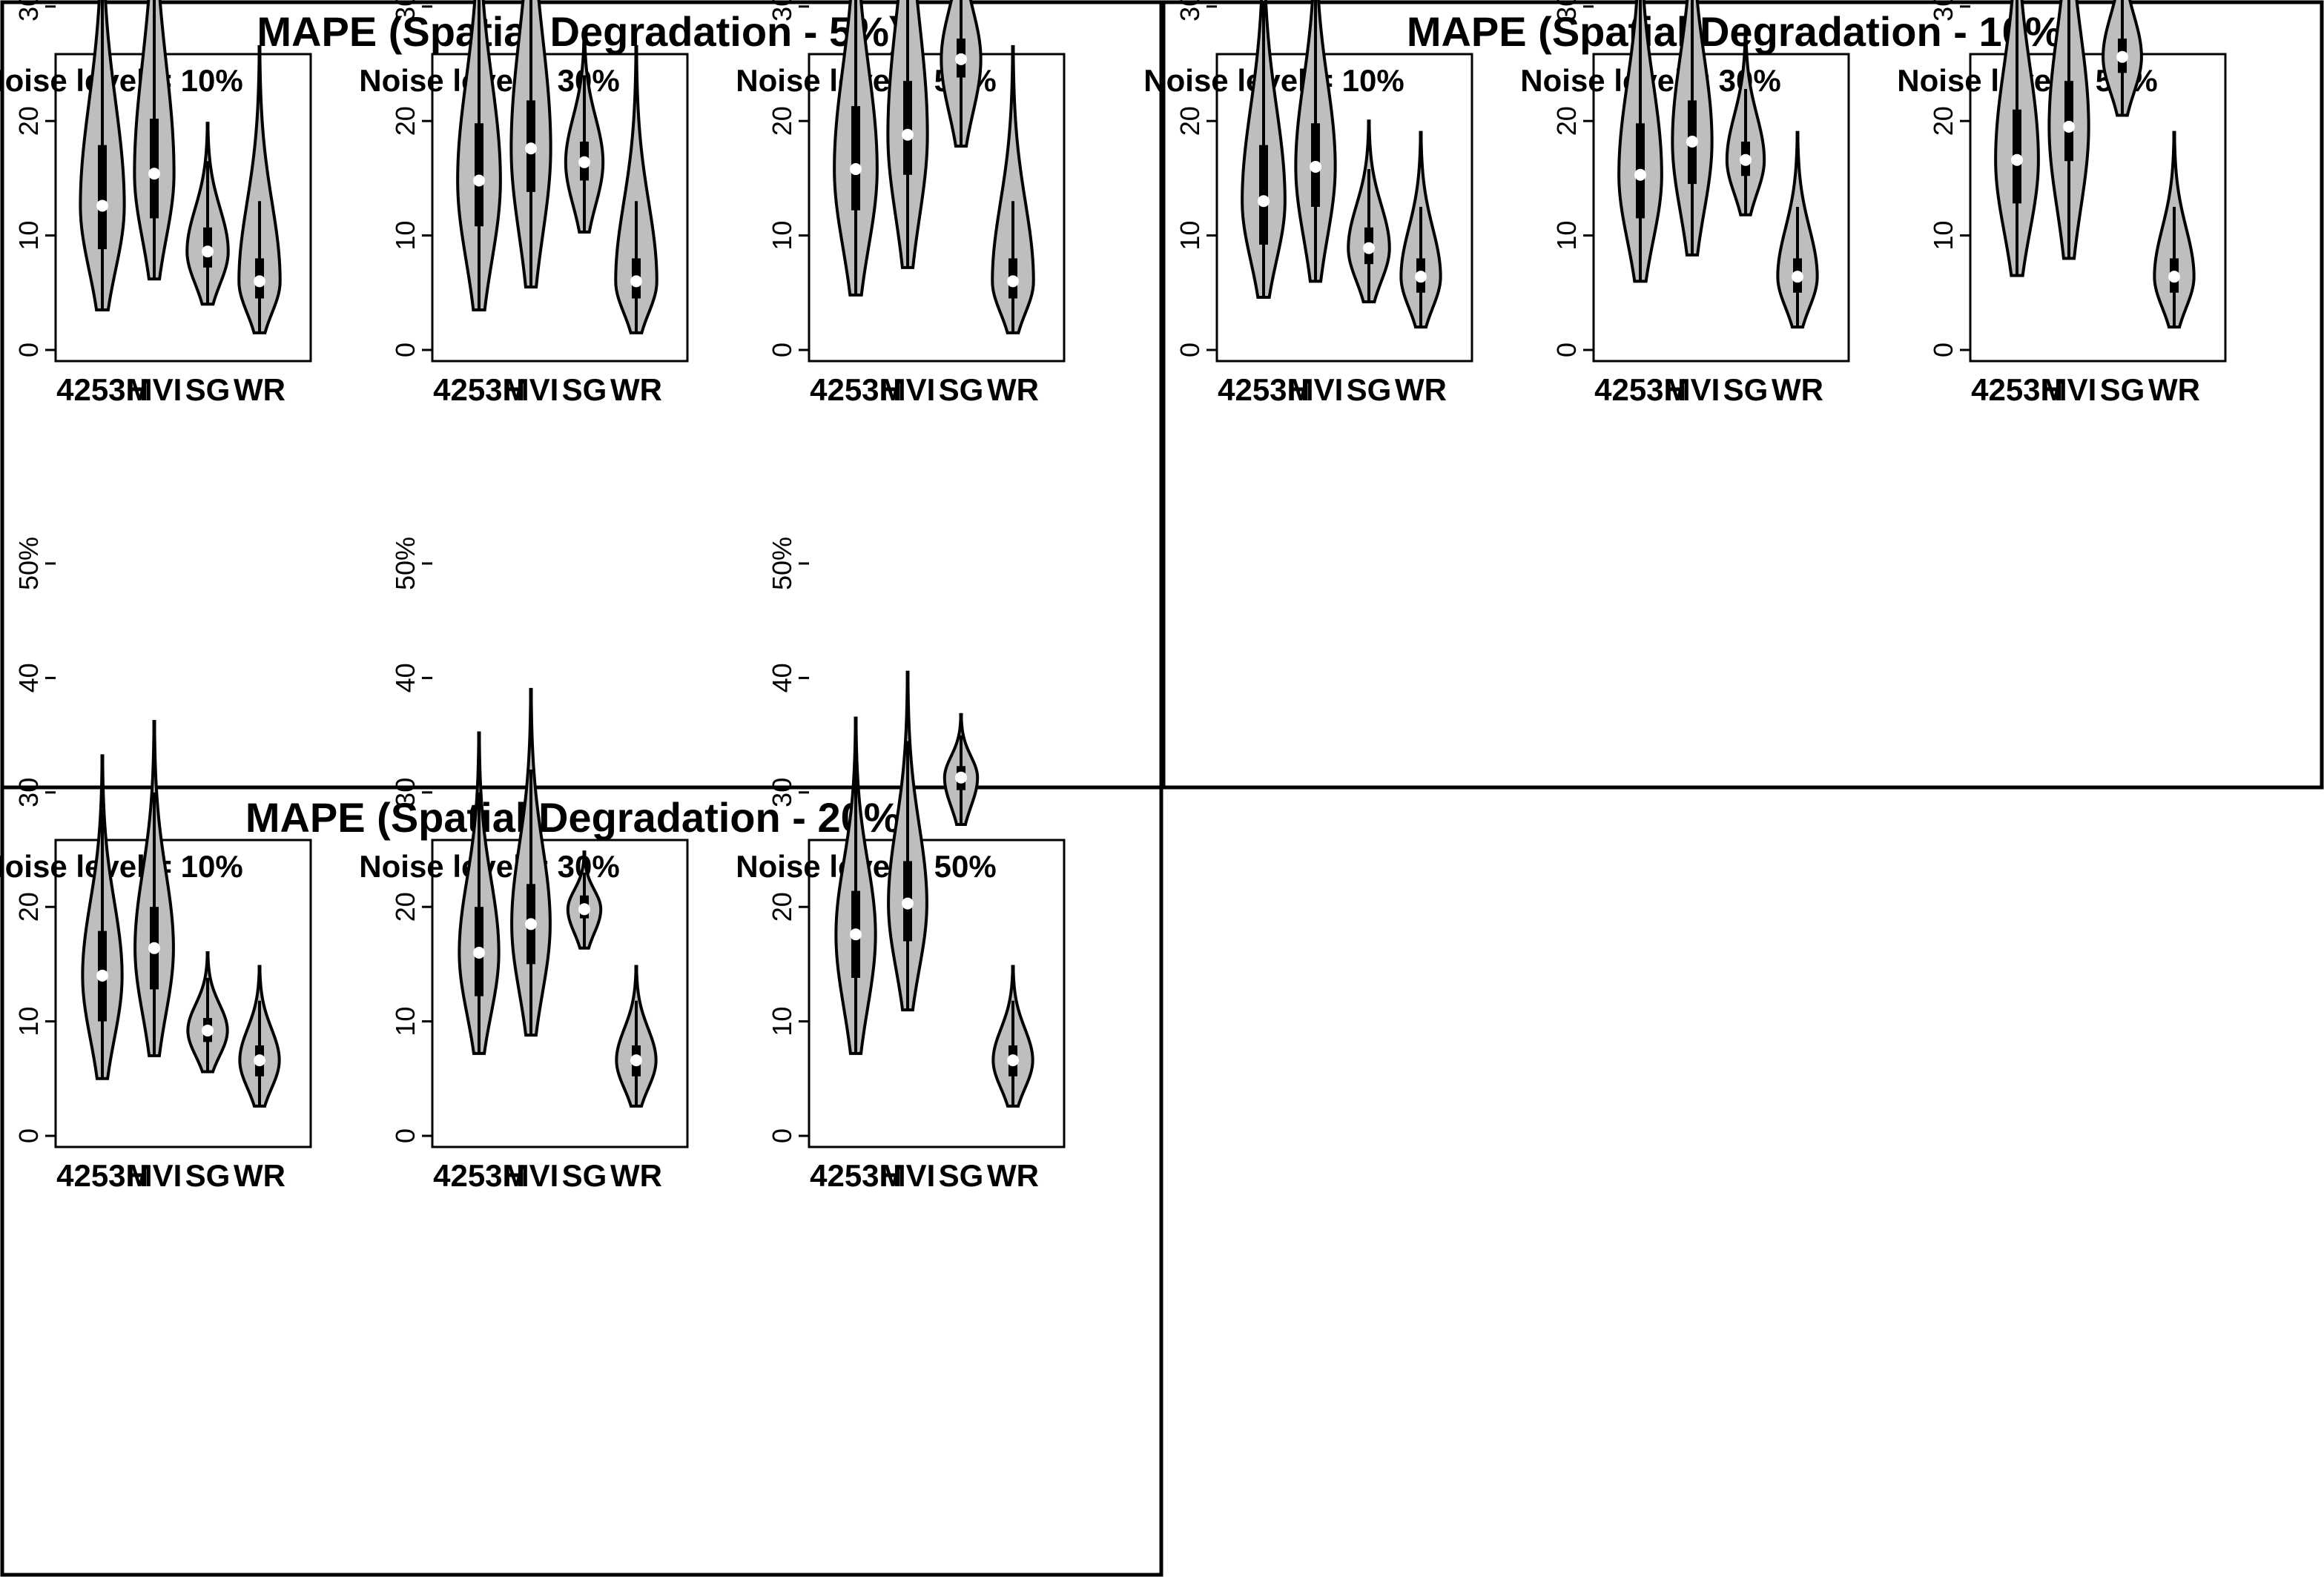 This screenshot has width=2324, height=1577. I want to click on panel-subtitle: Noise level = 10%, so click(121, 80).